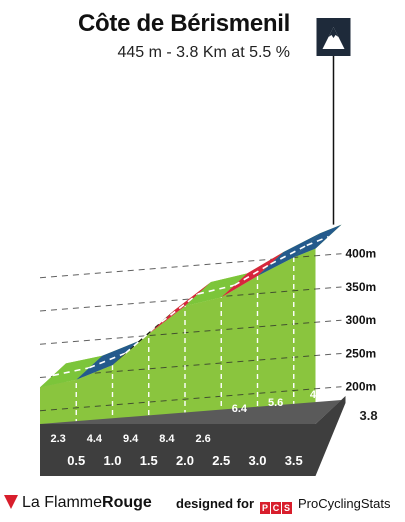 The image size is (405, 522). What do you see at coordinates (276, 508) in the screenshot?
I see `pcs-letter-c: C` at bounding box center [276, 508].